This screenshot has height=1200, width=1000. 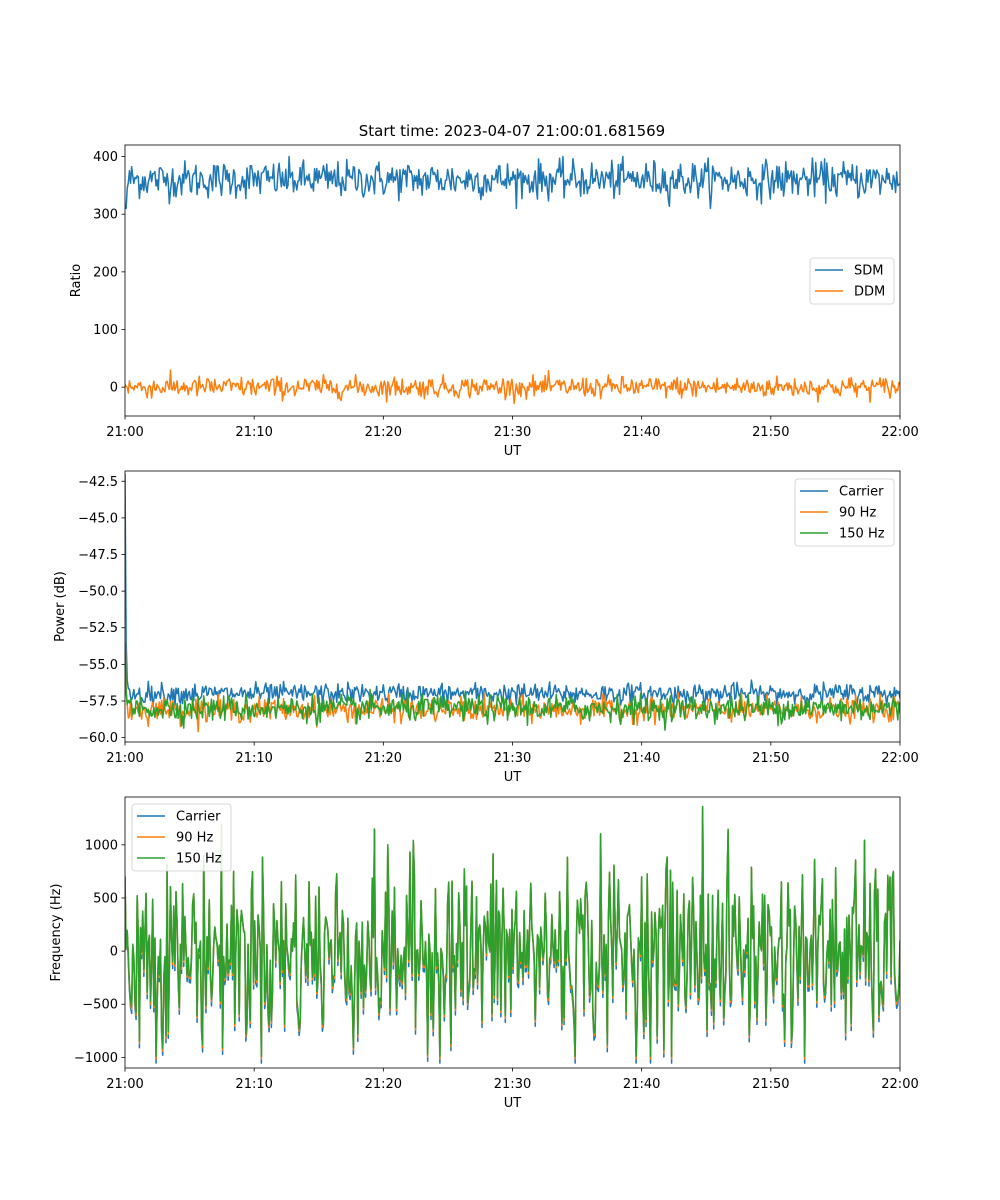 I want to click on legend: SDM DDM, so click(x=852, y=281).